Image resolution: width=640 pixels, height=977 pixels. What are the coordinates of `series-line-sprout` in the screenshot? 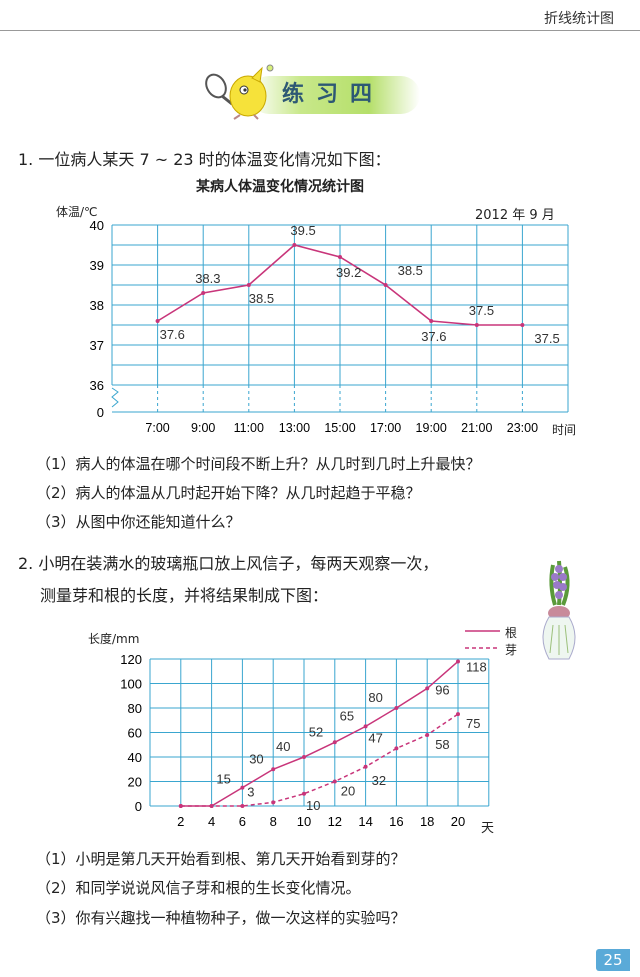 It's located at (319, 760).